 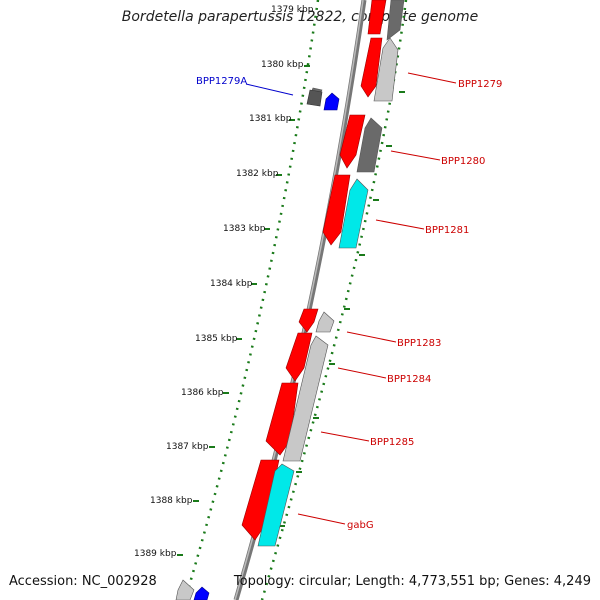 What do you see at coordinates (409, 379) in the screenshot?
I see `gene-label-bpp1284: BPP1284` at bounding box center [409, 379].